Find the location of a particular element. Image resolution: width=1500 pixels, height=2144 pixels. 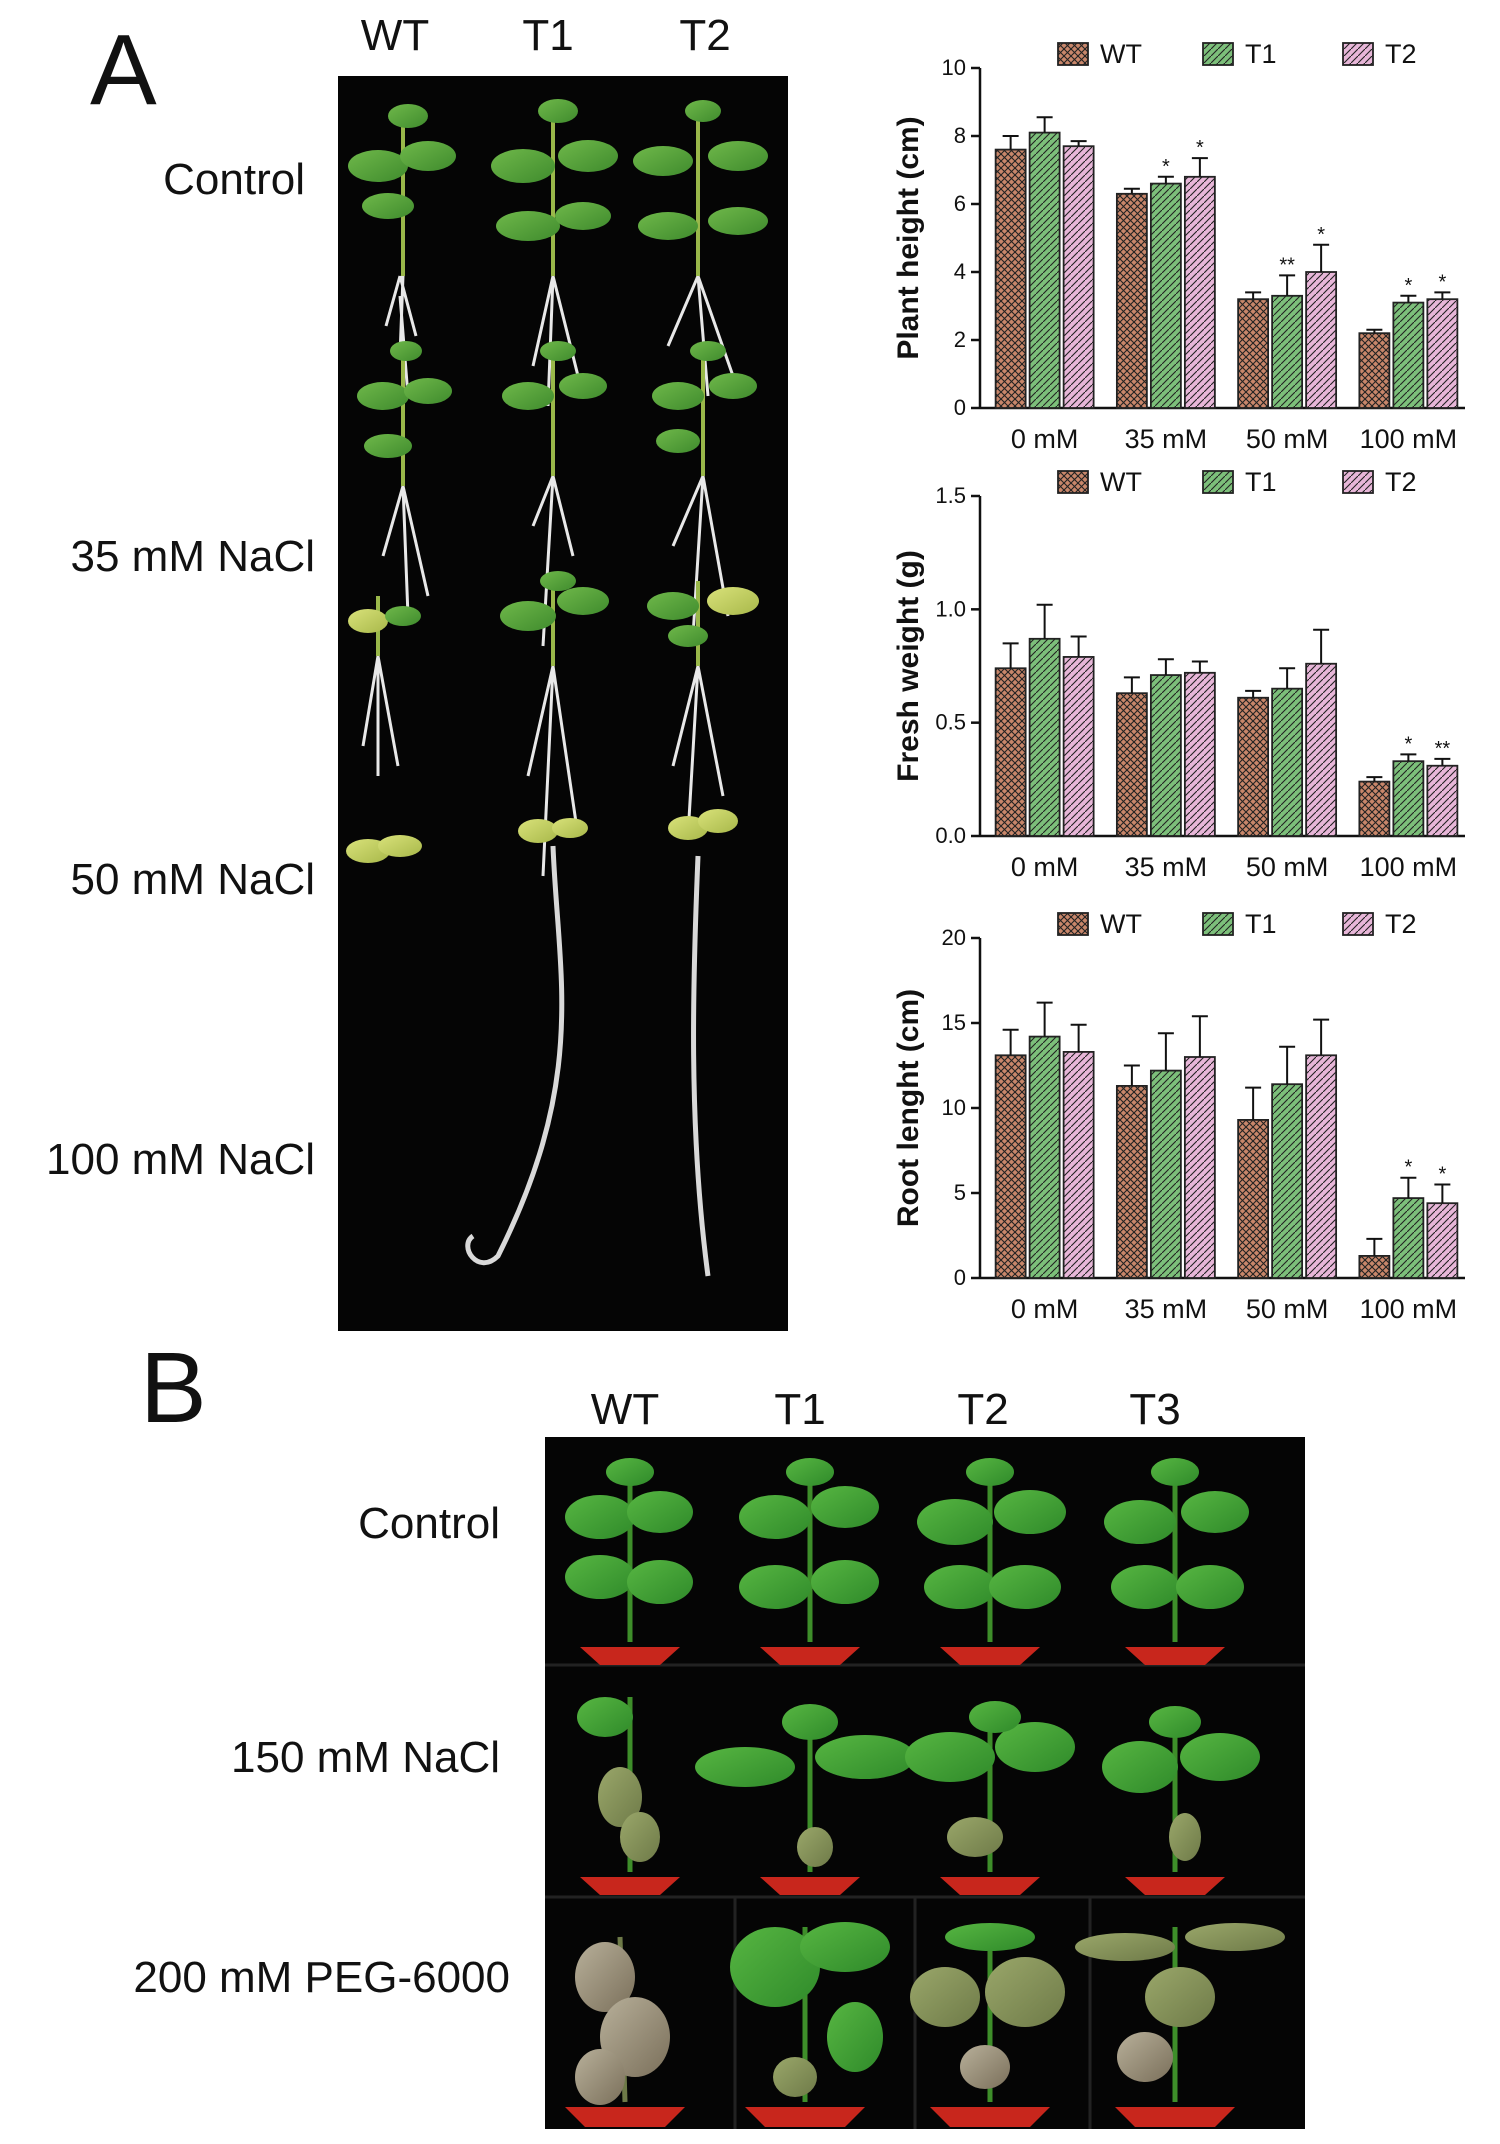

seedling-35-t1 is located at coordinates (554, 494).